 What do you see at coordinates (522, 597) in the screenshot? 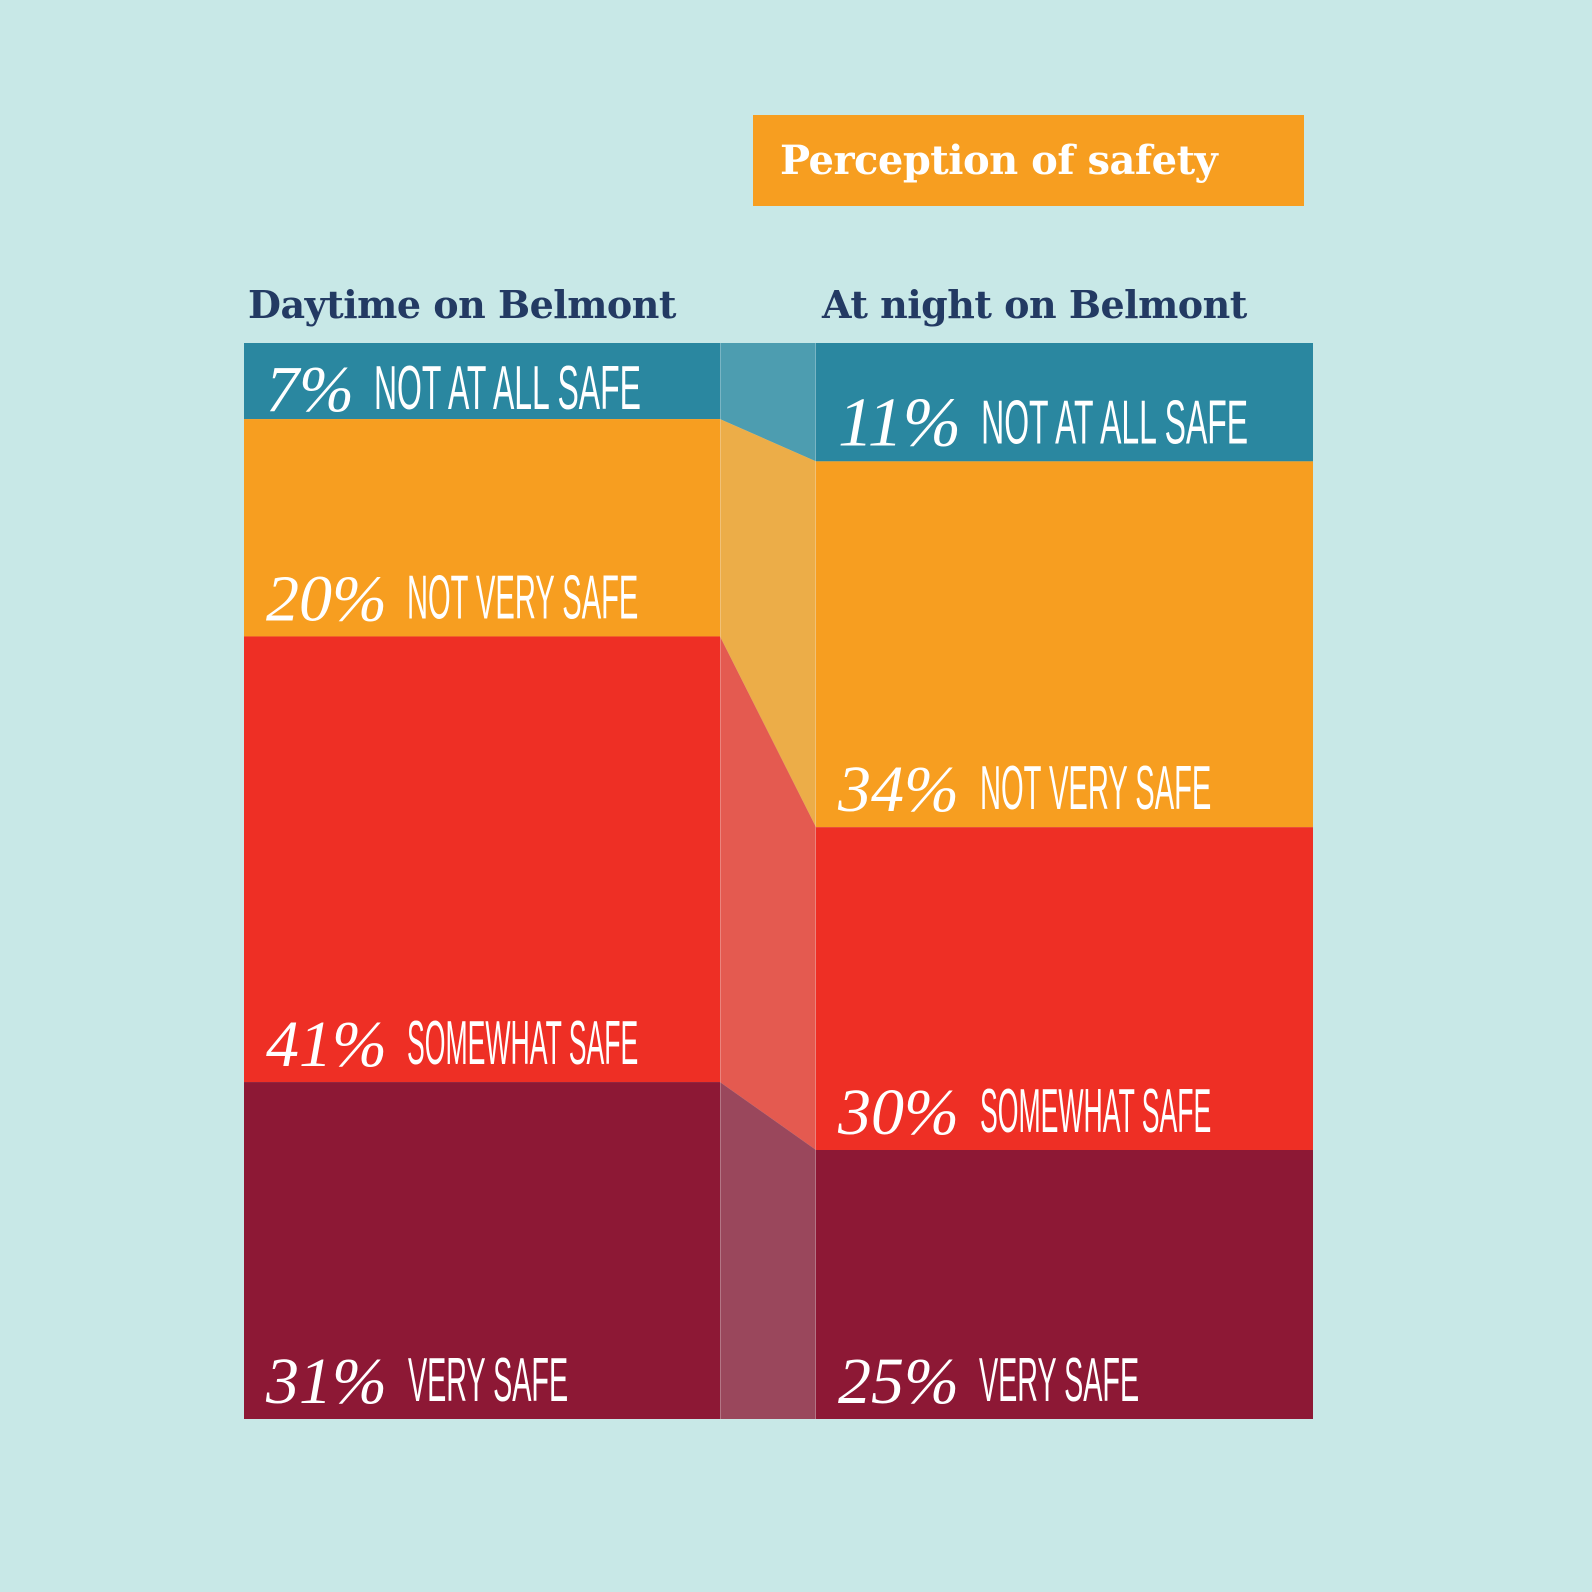
I see `category-label-daytime-not-very-safe: NOT VERY SAFE` at bounding box center [522, 597].